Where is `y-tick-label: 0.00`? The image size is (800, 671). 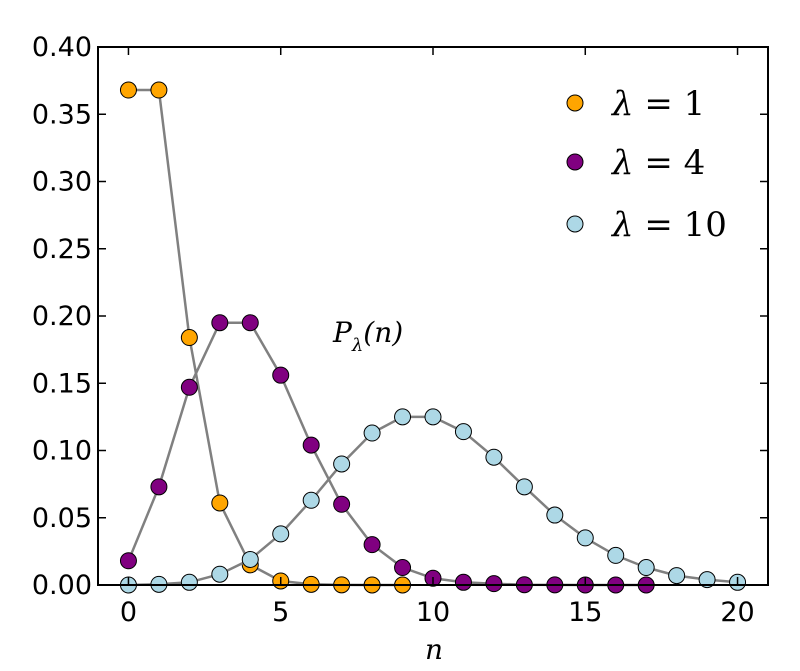
y-tick-label: 0.00 is located at coordinates (62, 585).